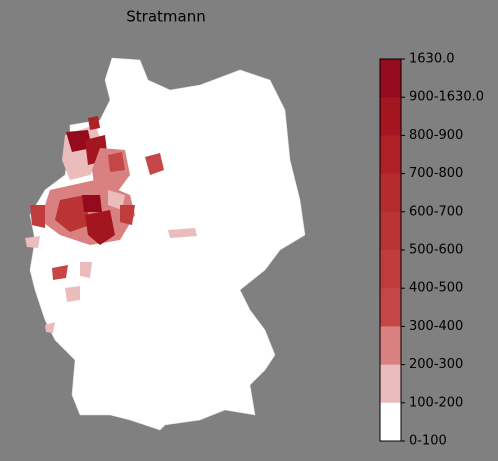  Describe the element at coordinates (165, 17) in the screenshot. I see `map-title: Stratmann` at that location.